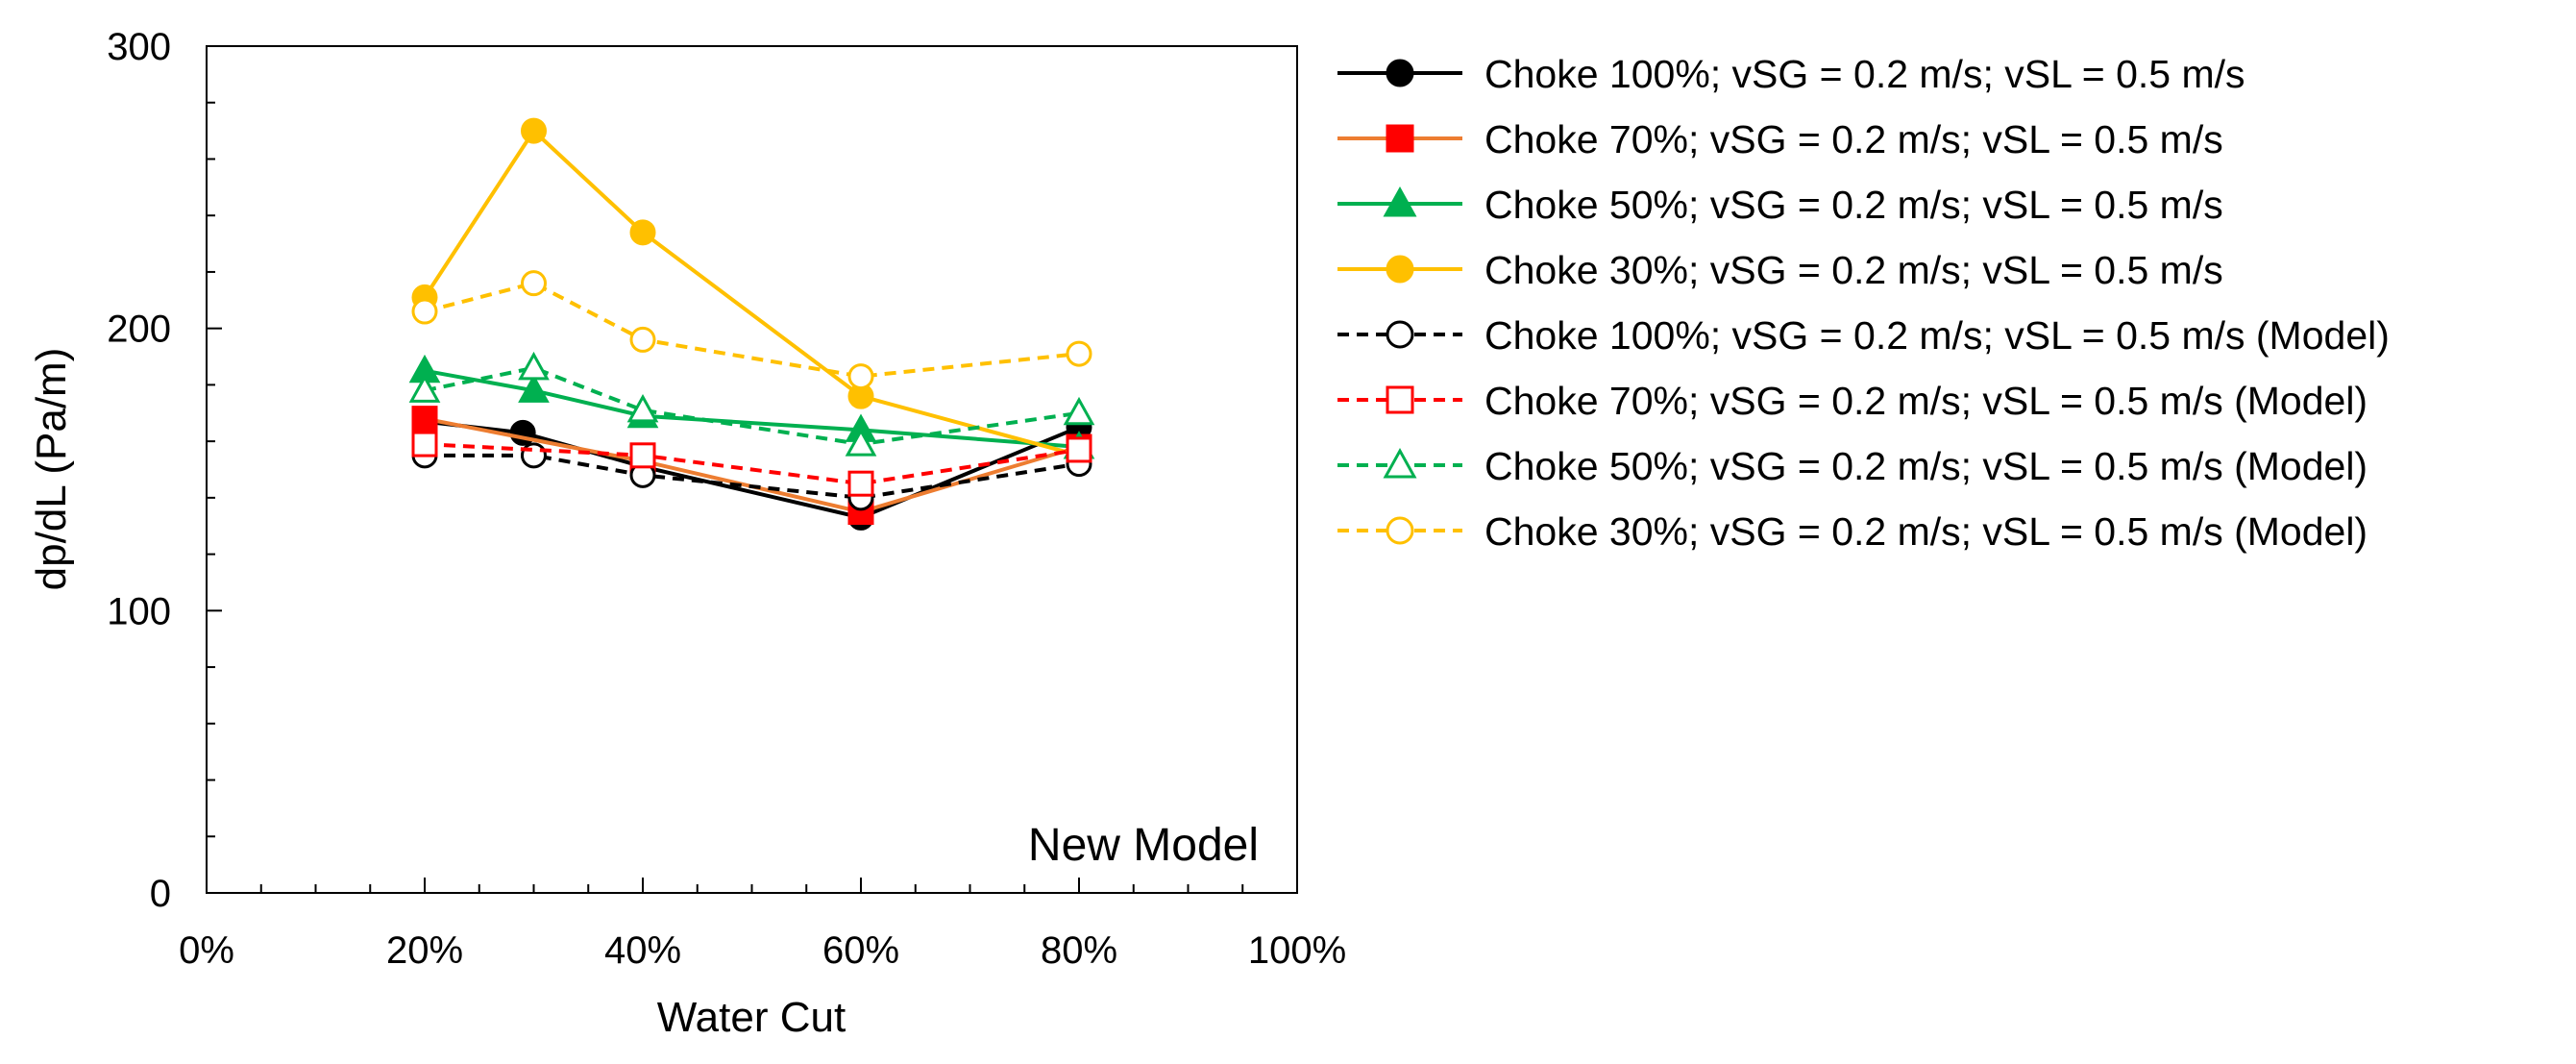 This screenshot has width=2576, height=1064. Describe the element at coordinates (1853, 139) in the screenshot. I see `legend-label: Choke 70%; vSG = 0.2 m/s; vSL = 0.5 m/s` at that location.